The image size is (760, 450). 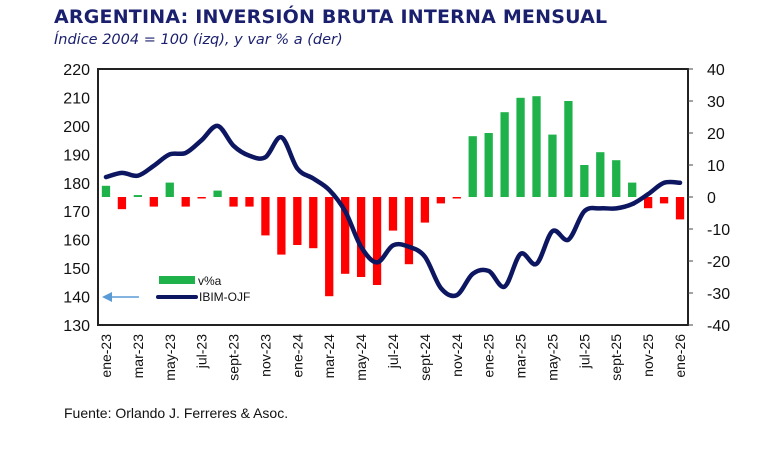 I want to click on left-tick-label: 200, so click(x=76, y=127).